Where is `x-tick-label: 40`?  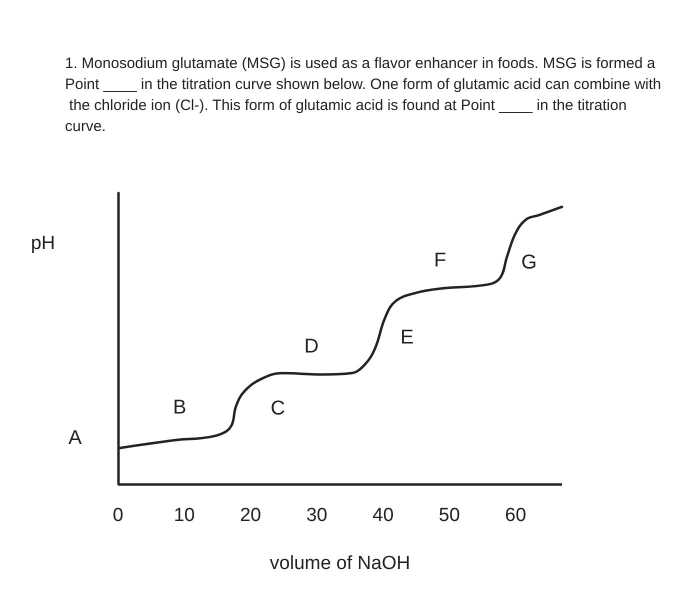 x-tick-label: 40 is located at coordinates (383, 515).